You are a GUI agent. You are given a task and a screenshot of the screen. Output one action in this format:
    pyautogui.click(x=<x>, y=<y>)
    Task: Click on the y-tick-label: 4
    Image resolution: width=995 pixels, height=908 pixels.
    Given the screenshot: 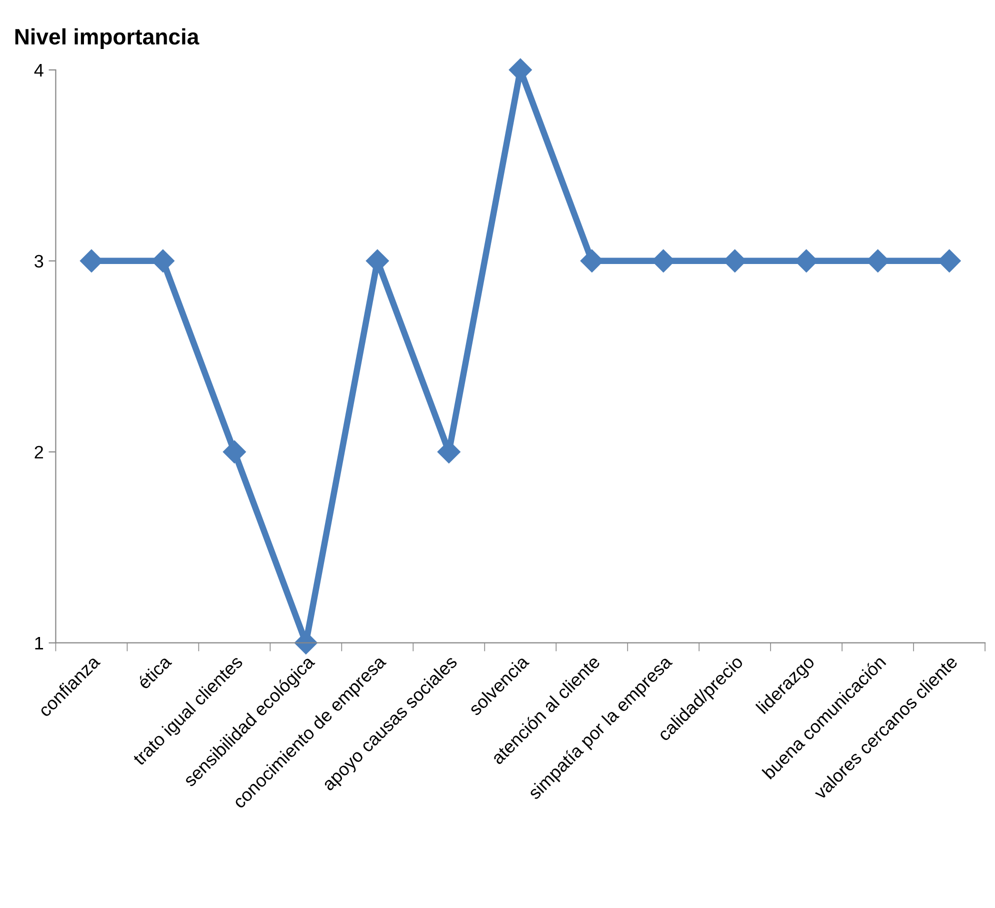 What is the action you would take?
    pyautogui.click(x=39, y=70)
    